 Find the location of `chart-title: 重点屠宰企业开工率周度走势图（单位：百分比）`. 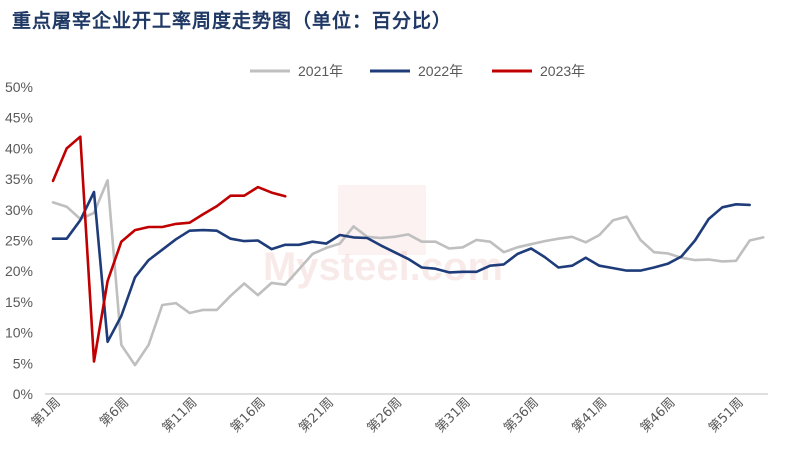

chart-title: 重点屠宰企业开工率周度走势图（单位：百分比） is located at coordinates (232, 21).